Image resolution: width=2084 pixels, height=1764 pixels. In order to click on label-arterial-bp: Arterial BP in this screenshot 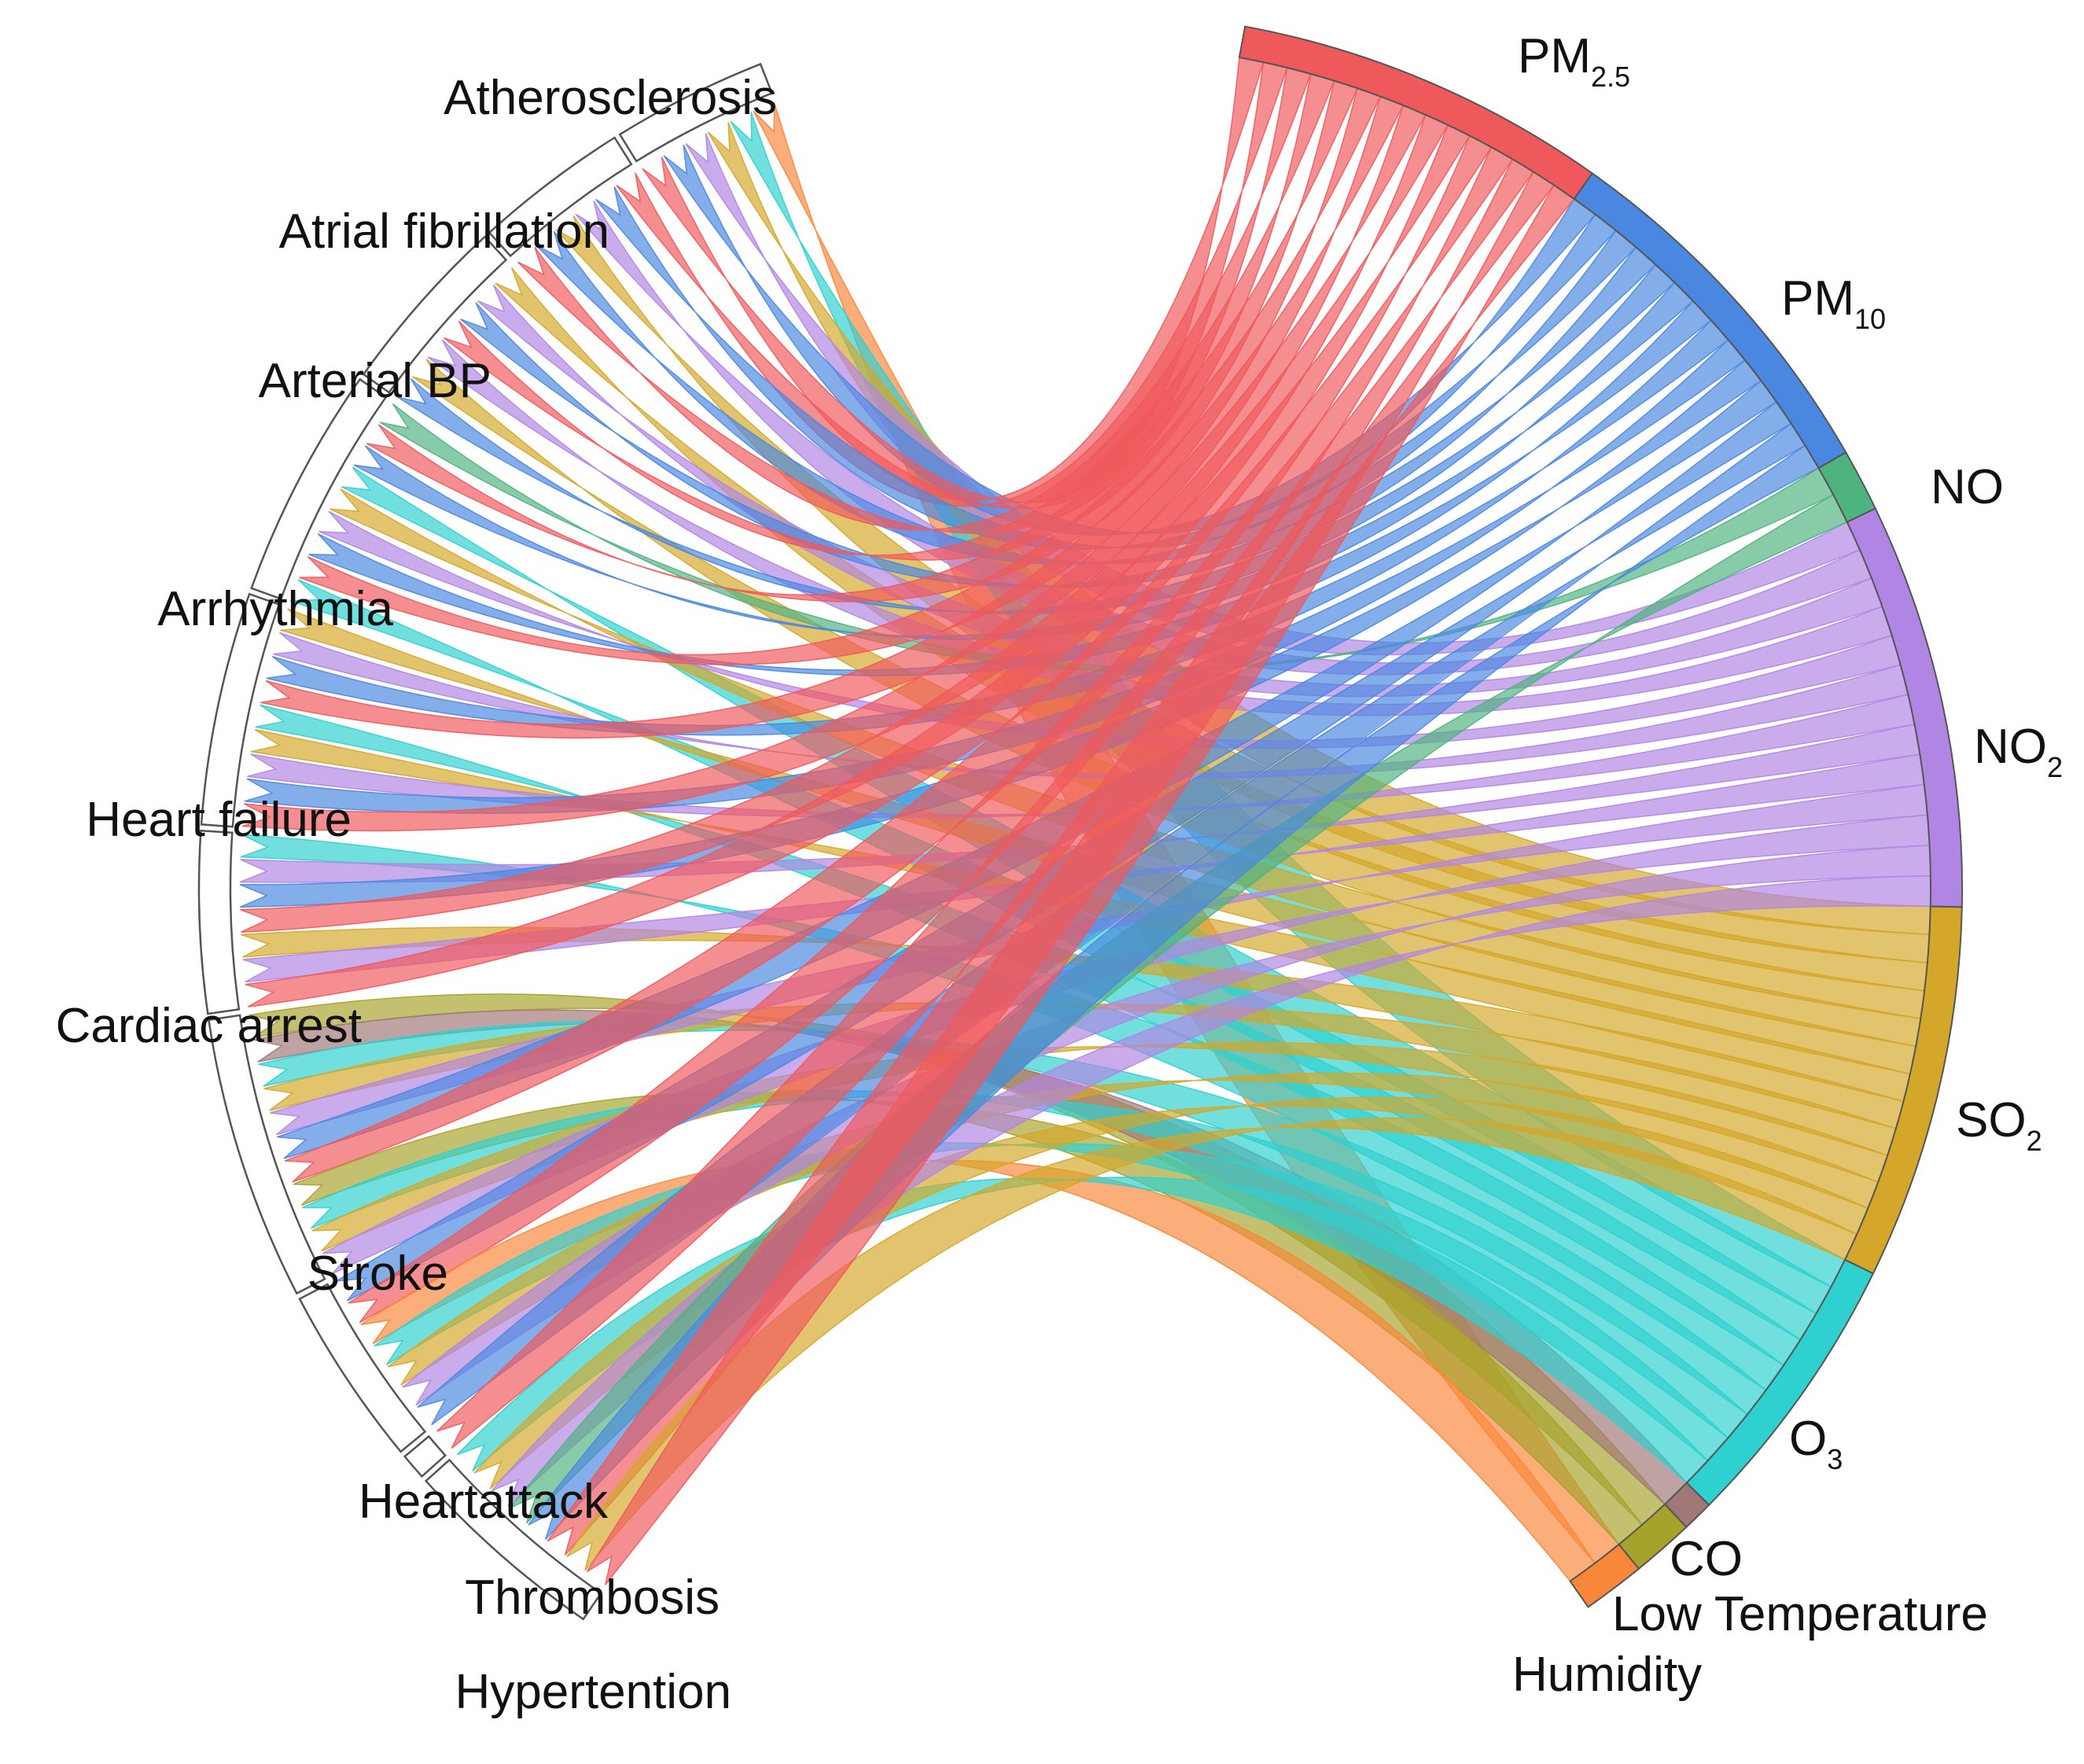, I will do `click(375, 381)`.